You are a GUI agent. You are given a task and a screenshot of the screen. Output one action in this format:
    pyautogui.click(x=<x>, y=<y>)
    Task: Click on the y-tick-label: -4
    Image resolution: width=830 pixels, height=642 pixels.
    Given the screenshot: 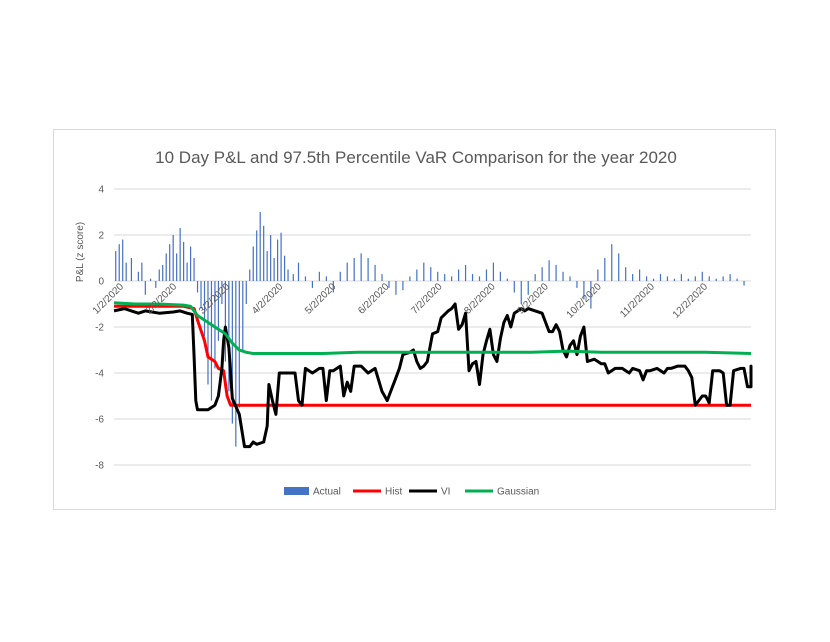 What is the action you would take?
    pyautogui.click(x=99, y=374)
    